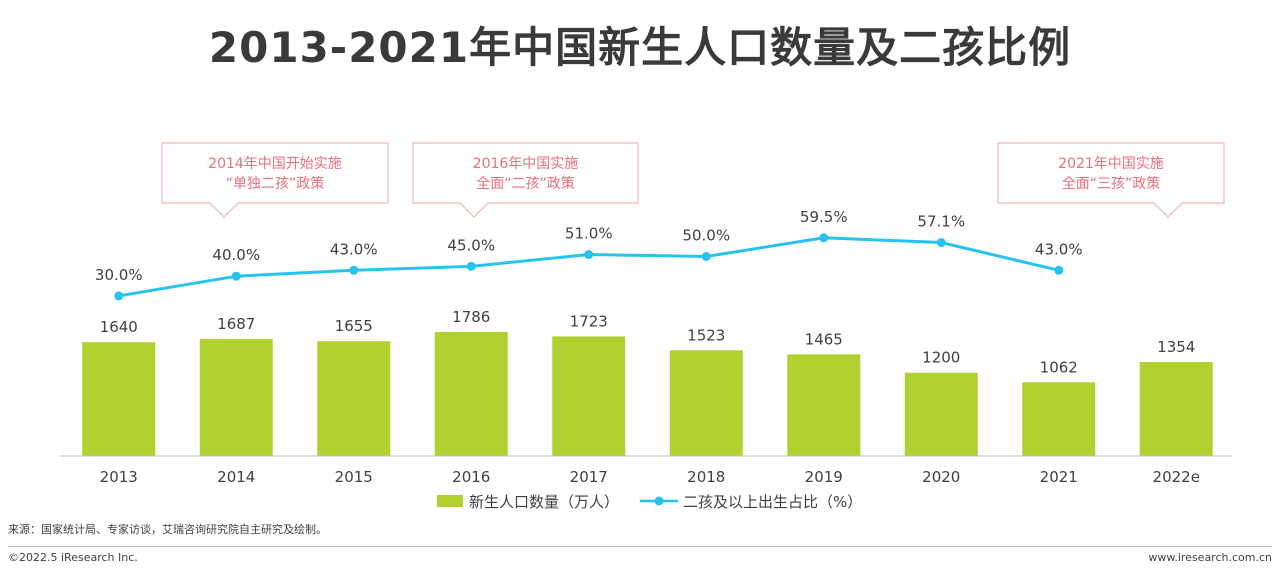 The height and width of the screenshot is (576, 1280). I want to click on share-point-2020, so click(941, 243).